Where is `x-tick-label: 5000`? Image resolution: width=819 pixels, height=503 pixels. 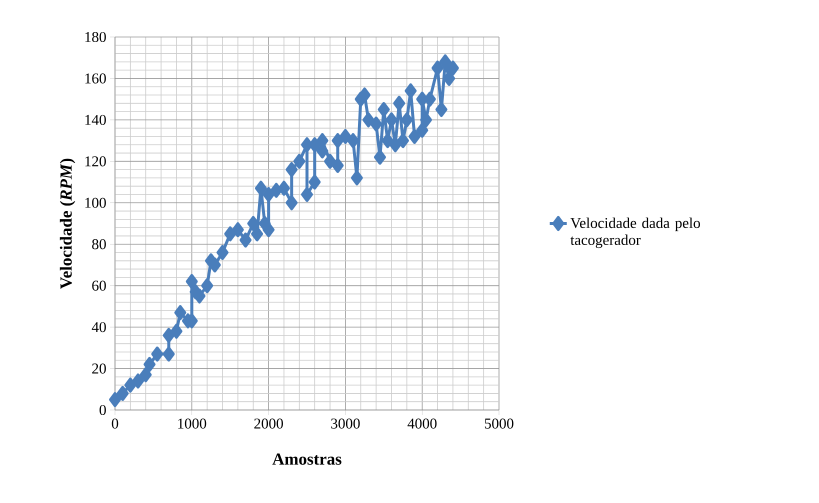
x-tick-label: 5000 is located at coordinates (499, 423).